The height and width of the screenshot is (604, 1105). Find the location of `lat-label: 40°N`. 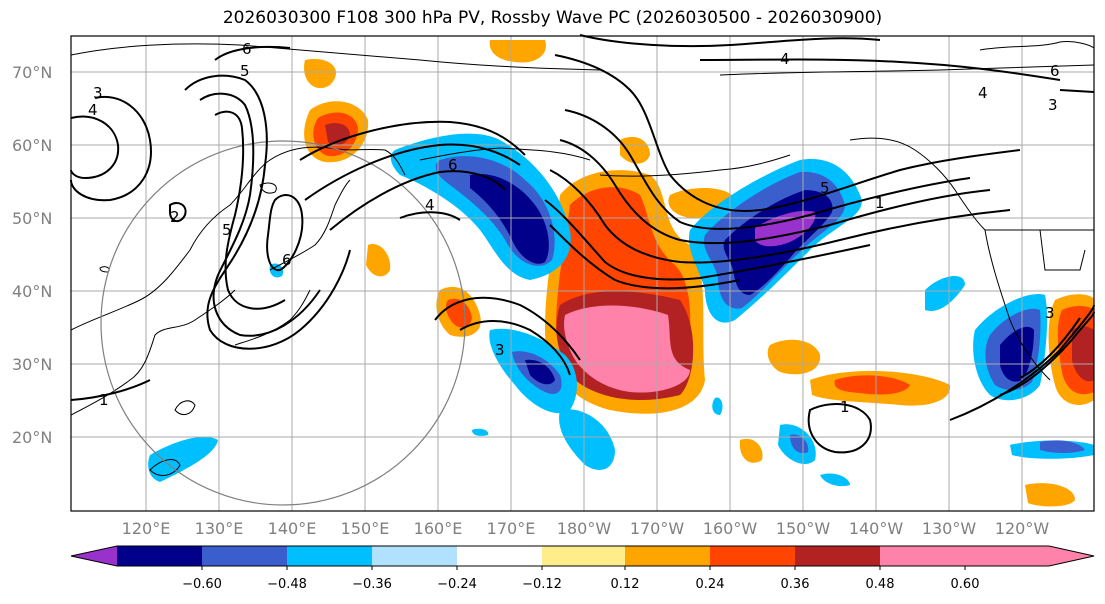

lat-label: 40°N is located at coordinates (32, 291).